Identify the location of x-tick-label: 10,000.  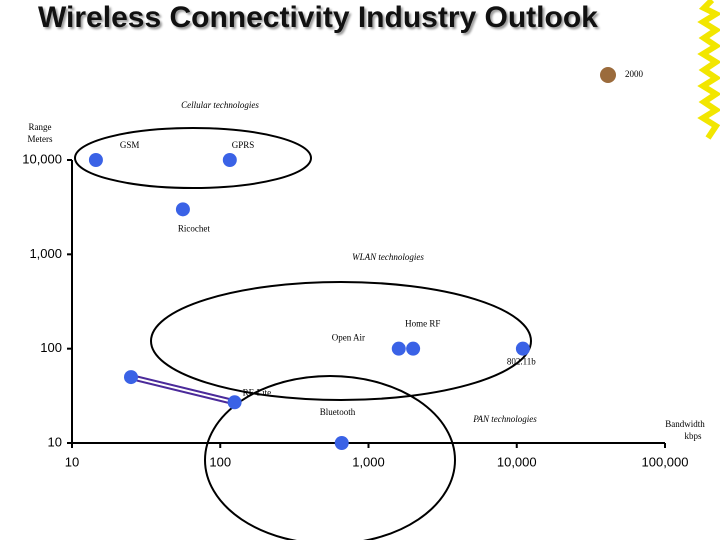
(517, 461).